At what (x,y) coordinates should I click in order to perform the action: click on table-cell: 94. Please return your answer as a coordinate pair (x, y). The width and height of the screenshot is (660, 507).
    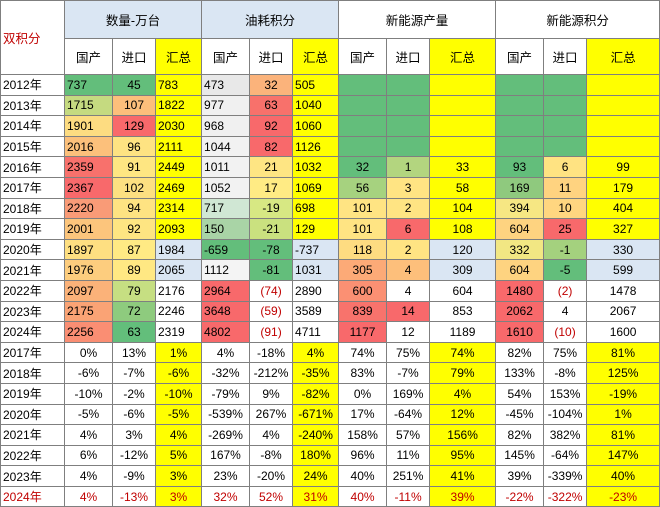
    Looking at the image, I should click on (134, 208).